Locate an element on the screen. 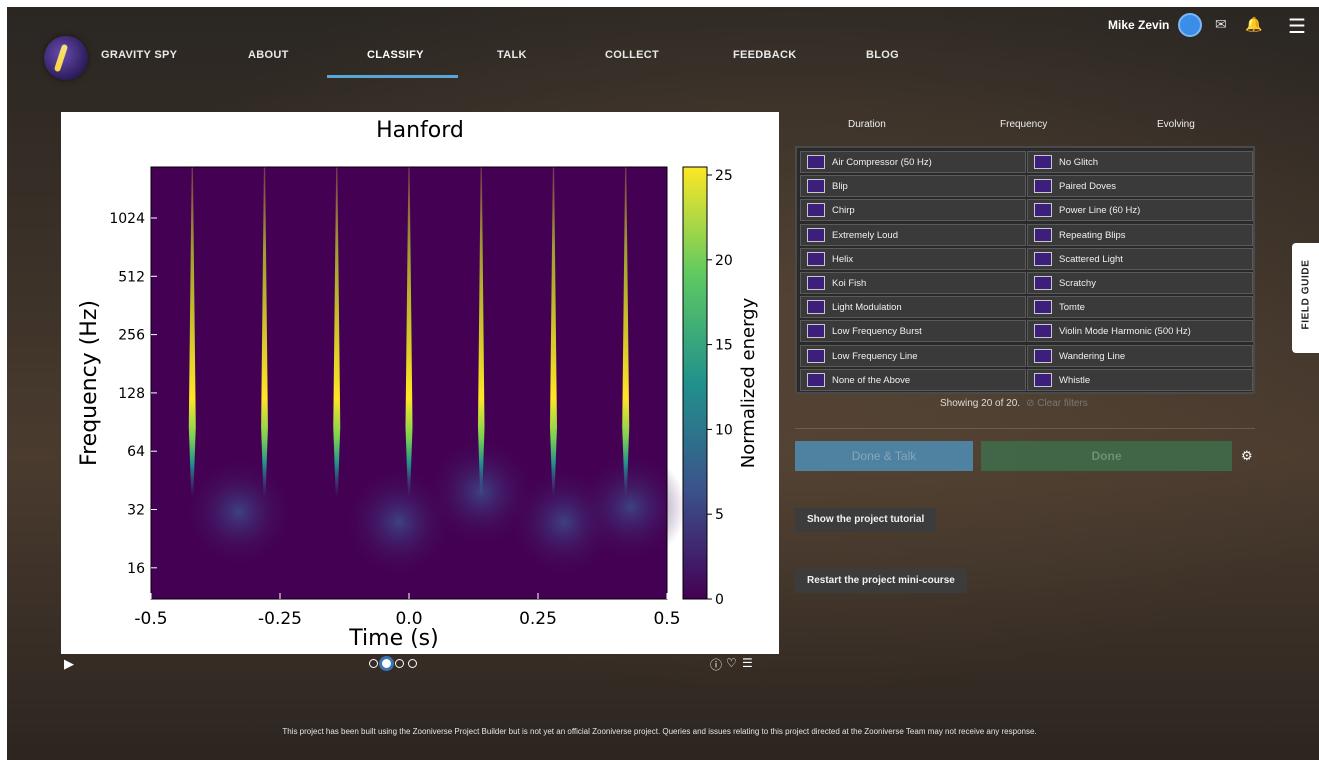  nav-talk: TALK is located at coordinates (512, 55).